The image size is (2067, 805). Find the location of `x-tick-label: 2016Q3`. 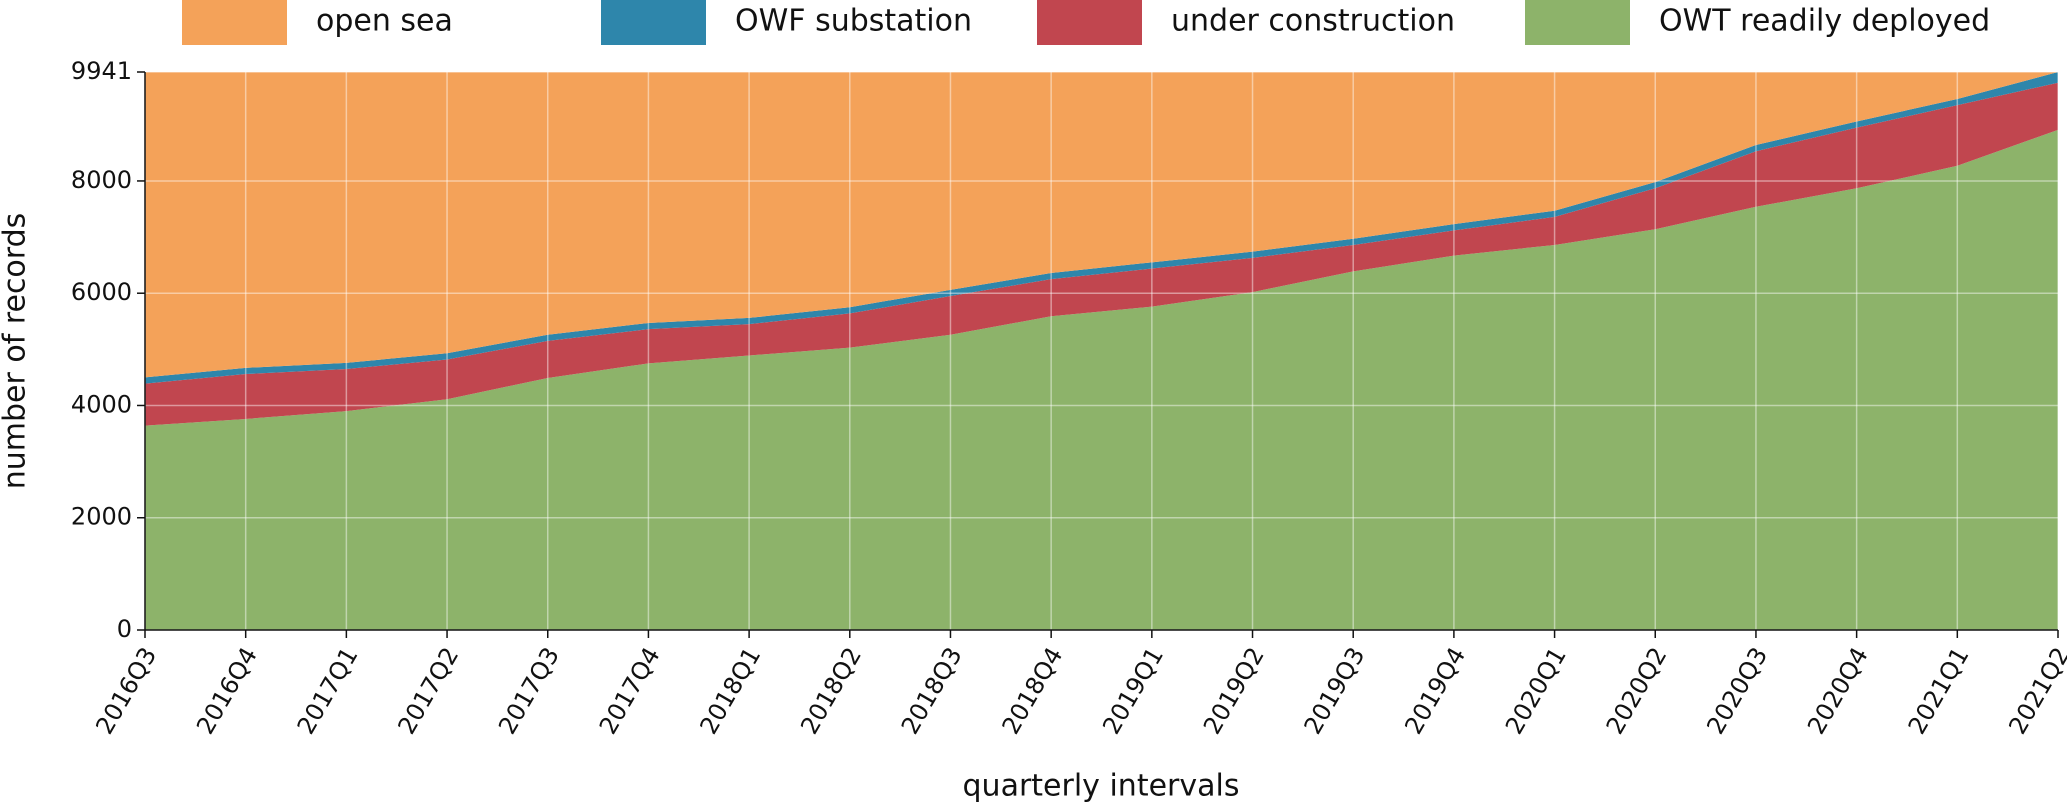

x-tick-label: 2016Q3 is located at coordinates (126, 691).